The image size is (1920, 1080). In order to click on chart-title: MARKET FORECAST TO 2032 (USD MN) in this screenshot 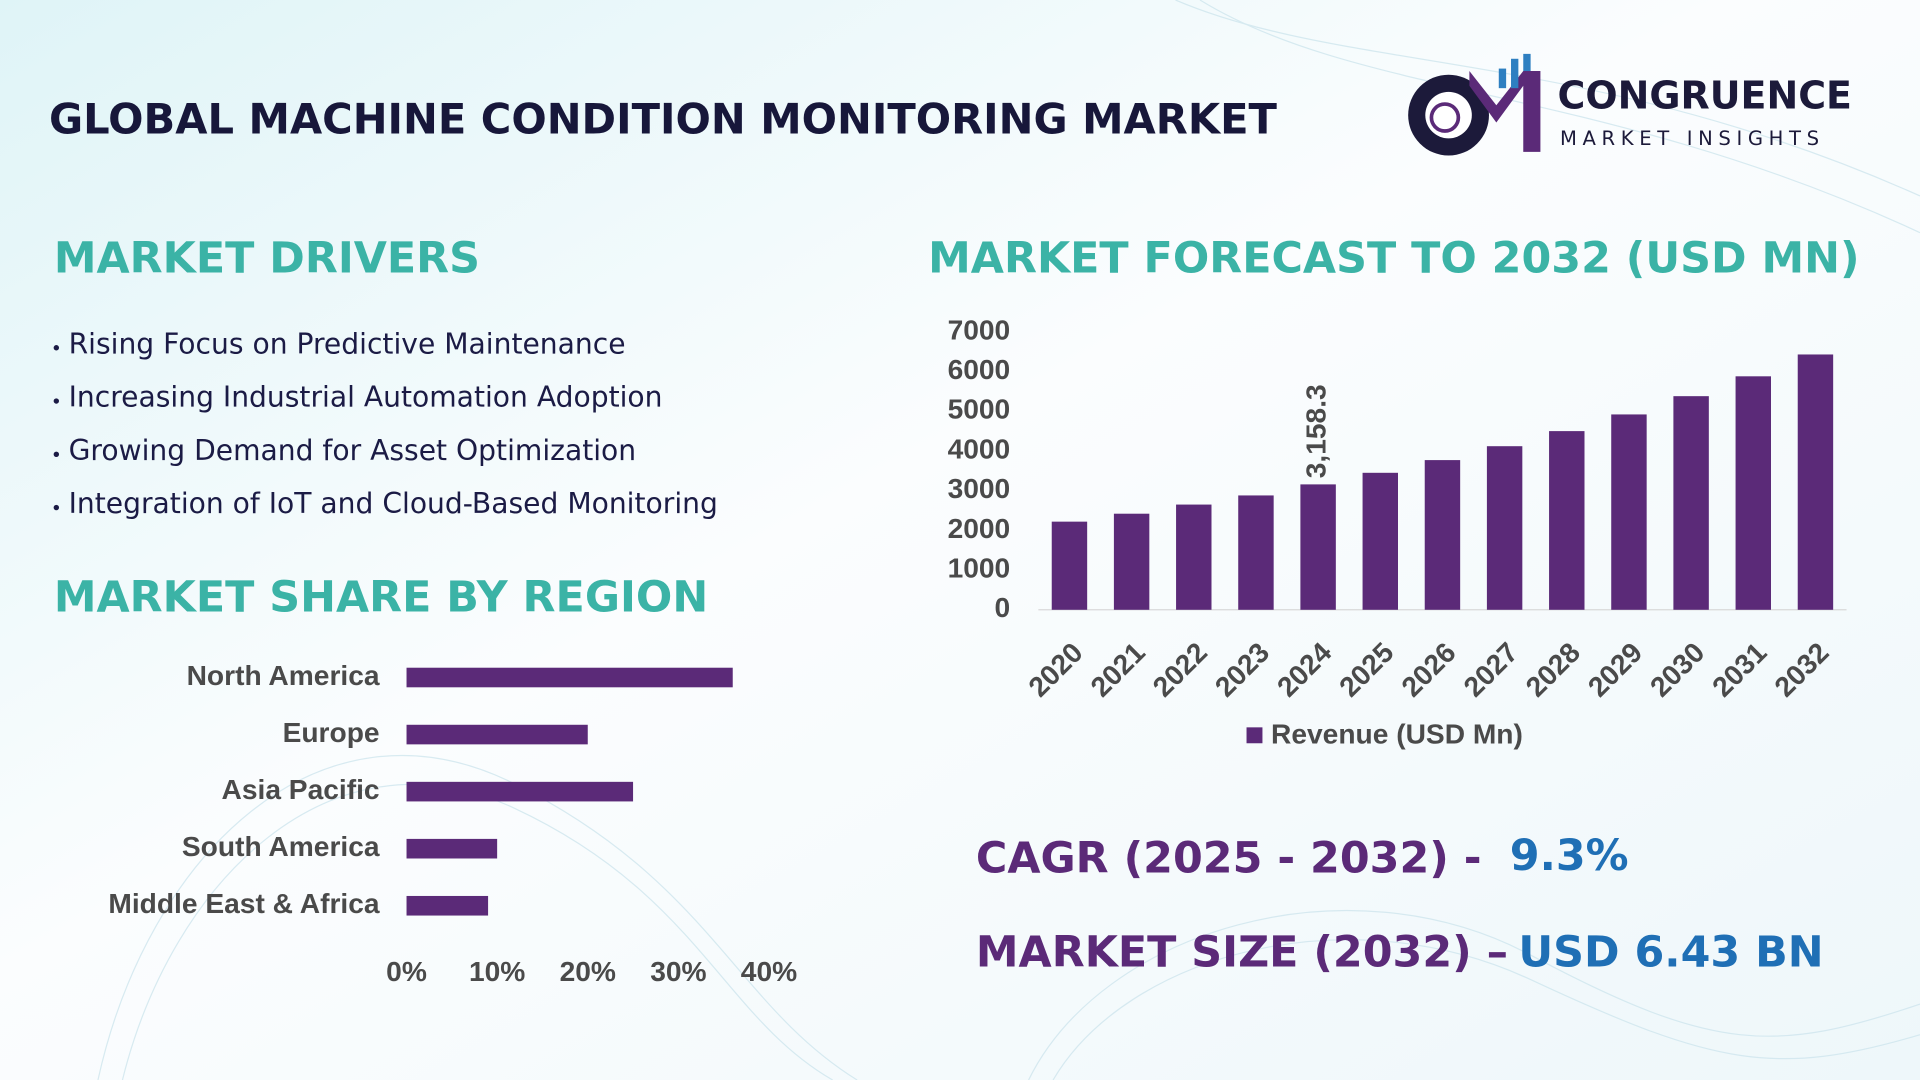, I will do `click(1393, 258)`.